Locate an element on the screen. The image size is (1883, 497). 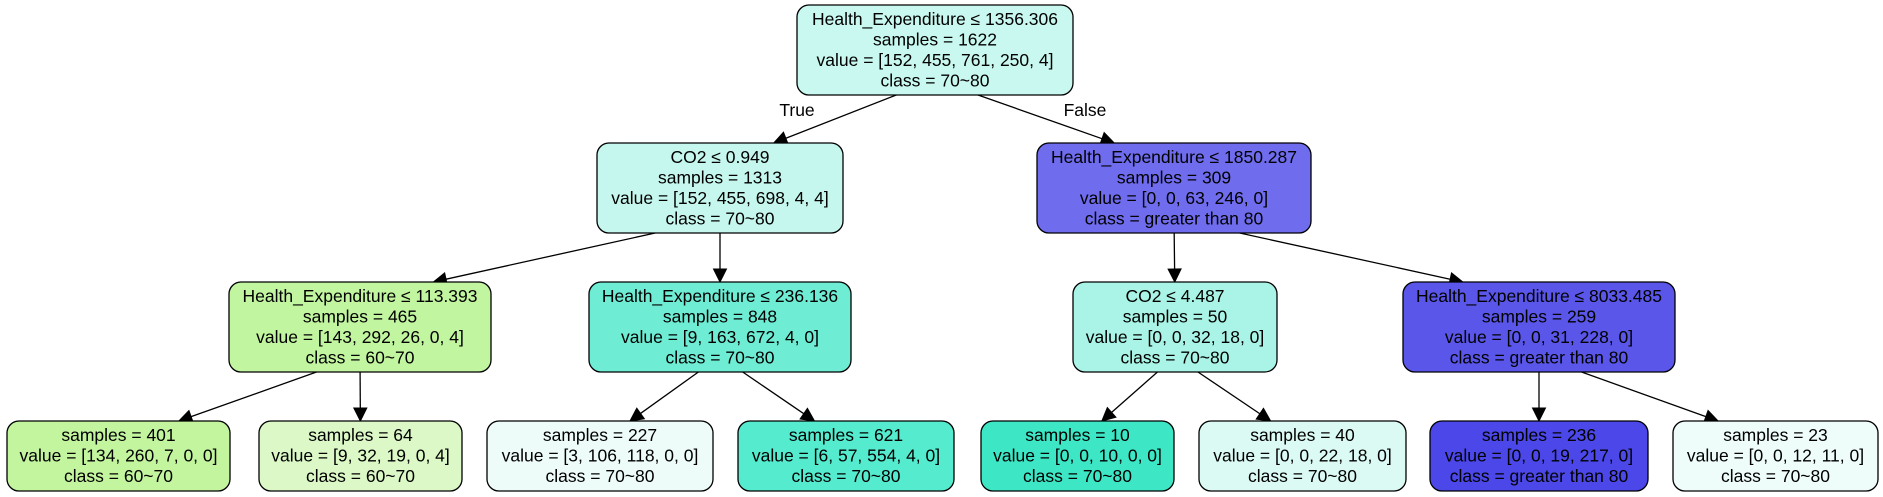
node-text-line: value = [0, 0, 19, 217, 0] is located at coordinates (1539, 456).